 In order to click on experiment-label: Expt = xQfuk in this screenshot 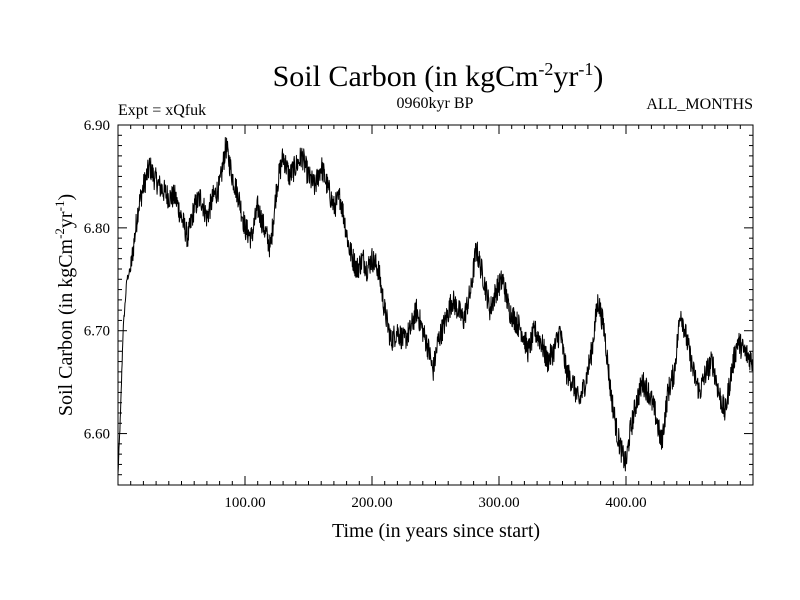, I will do `click(162, 110)`.